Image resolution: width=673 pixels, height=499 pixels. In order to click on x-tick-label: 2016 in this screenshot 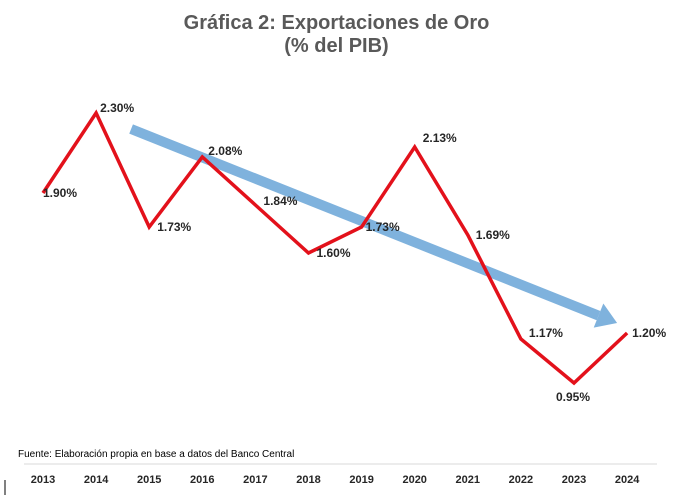, I will do `click(202, 480)`.